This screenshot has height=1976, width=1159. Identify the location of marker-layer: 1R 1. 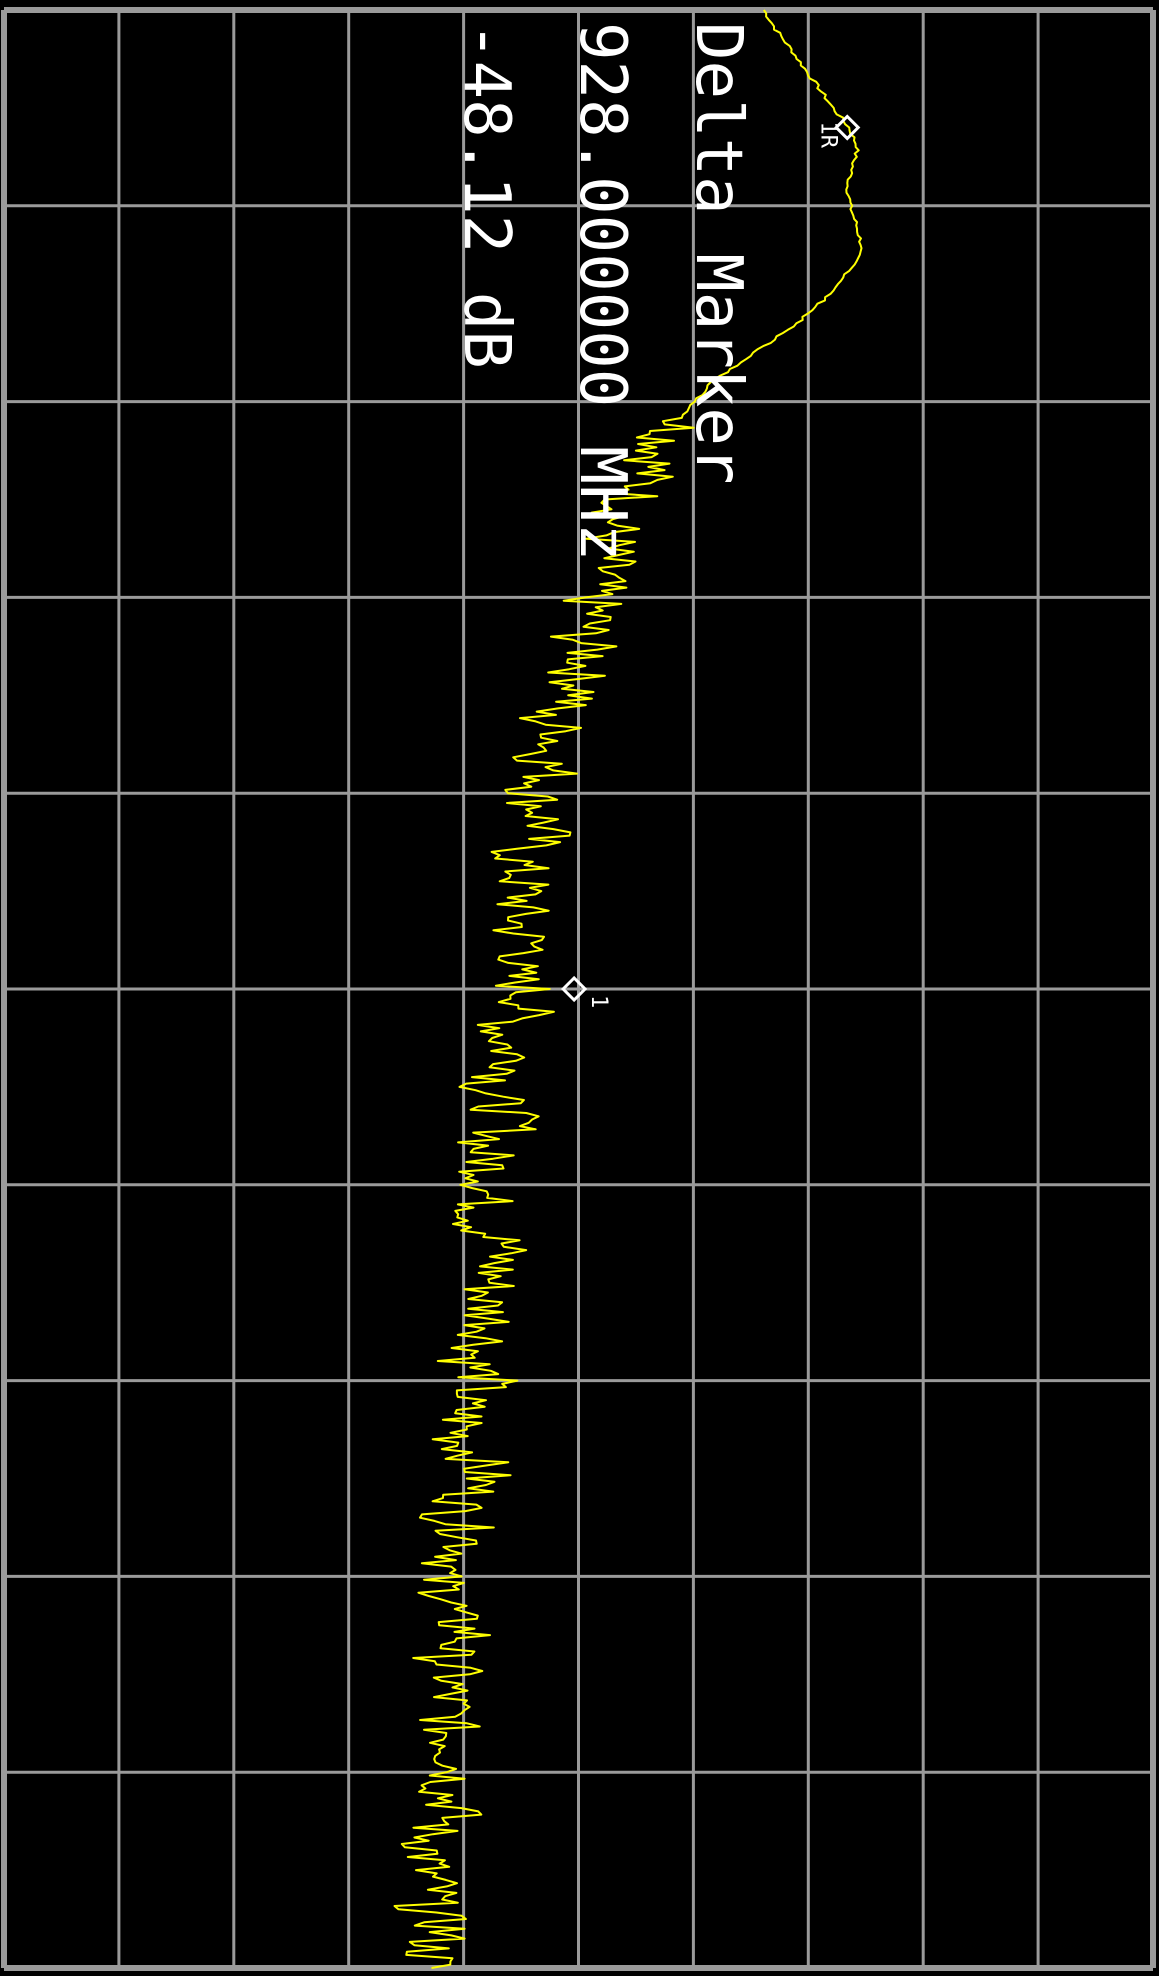
(711, 561).